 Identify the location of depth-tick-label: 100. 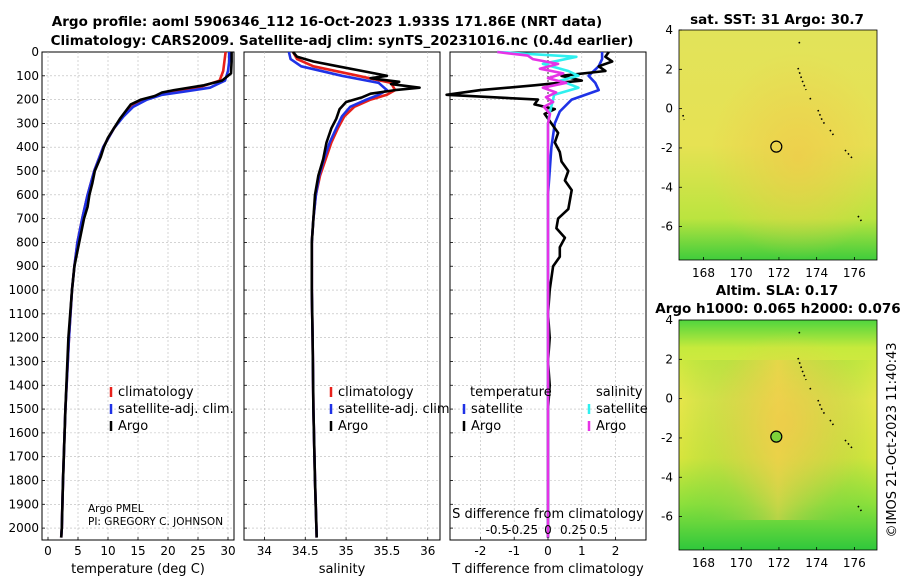
(27, 76).